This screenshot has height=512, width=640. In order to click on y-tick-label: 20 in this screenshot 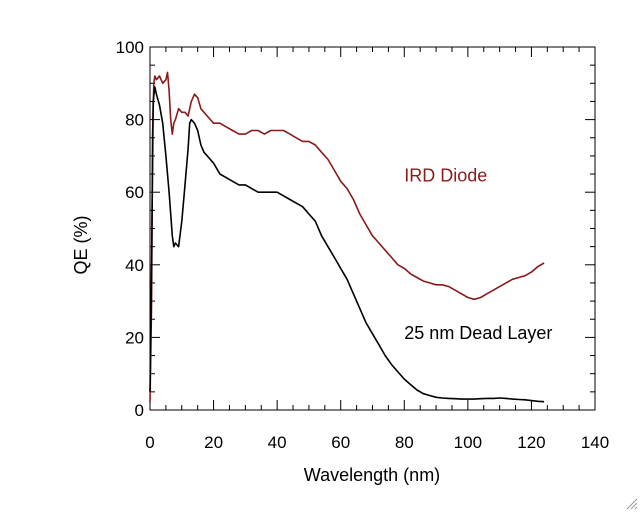, I will do `click(134, 337)`.